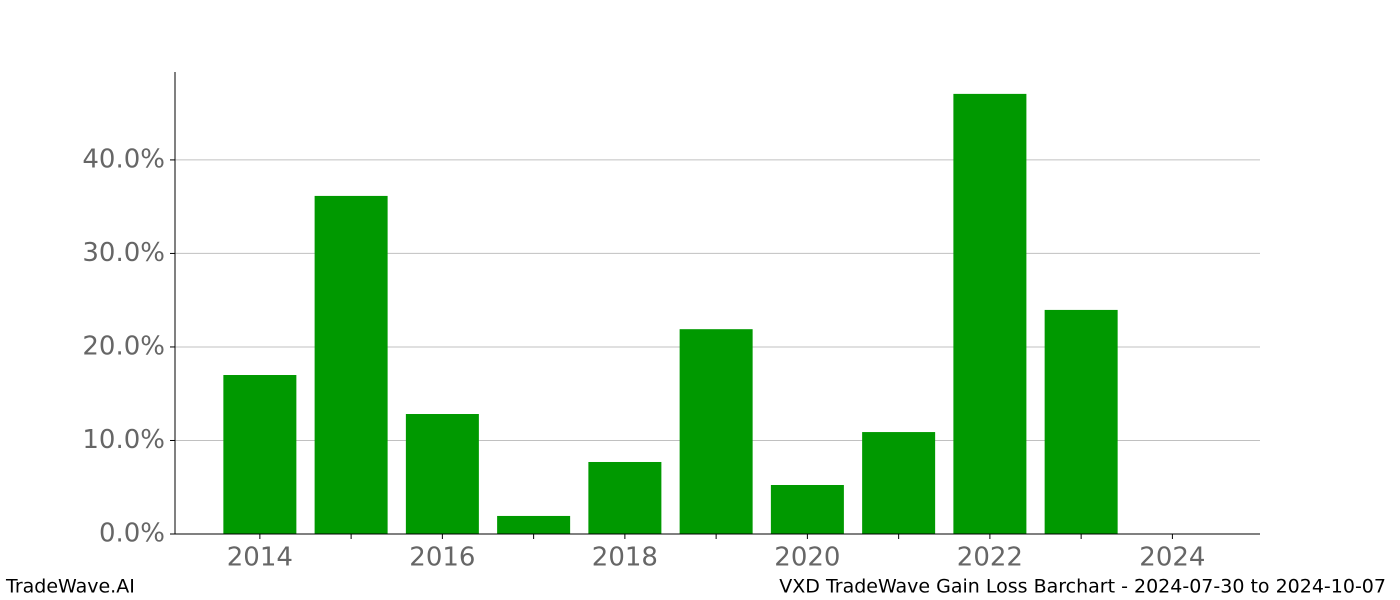 The height and width of the screenshot is (600, 1400). I want to click on x-tick-label: 2024, so click(1172, 558).